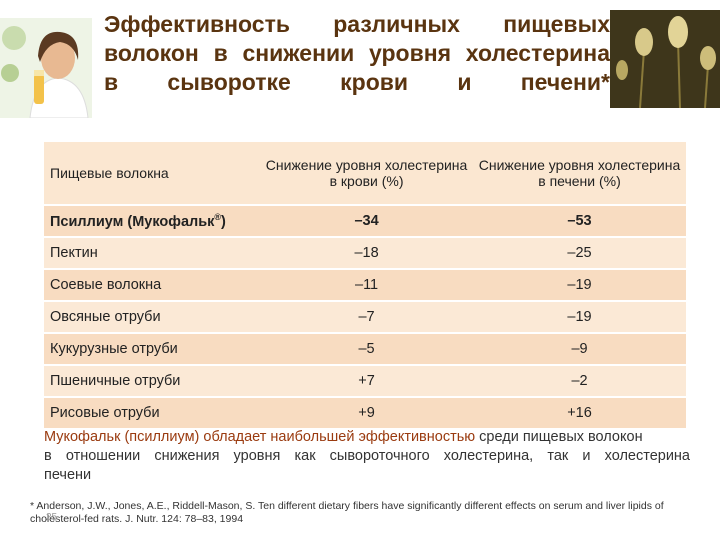  Describe the element at coordinates (152, 173) in the screenshot. I see `header-fiber: Пищевые волокна` at that location.